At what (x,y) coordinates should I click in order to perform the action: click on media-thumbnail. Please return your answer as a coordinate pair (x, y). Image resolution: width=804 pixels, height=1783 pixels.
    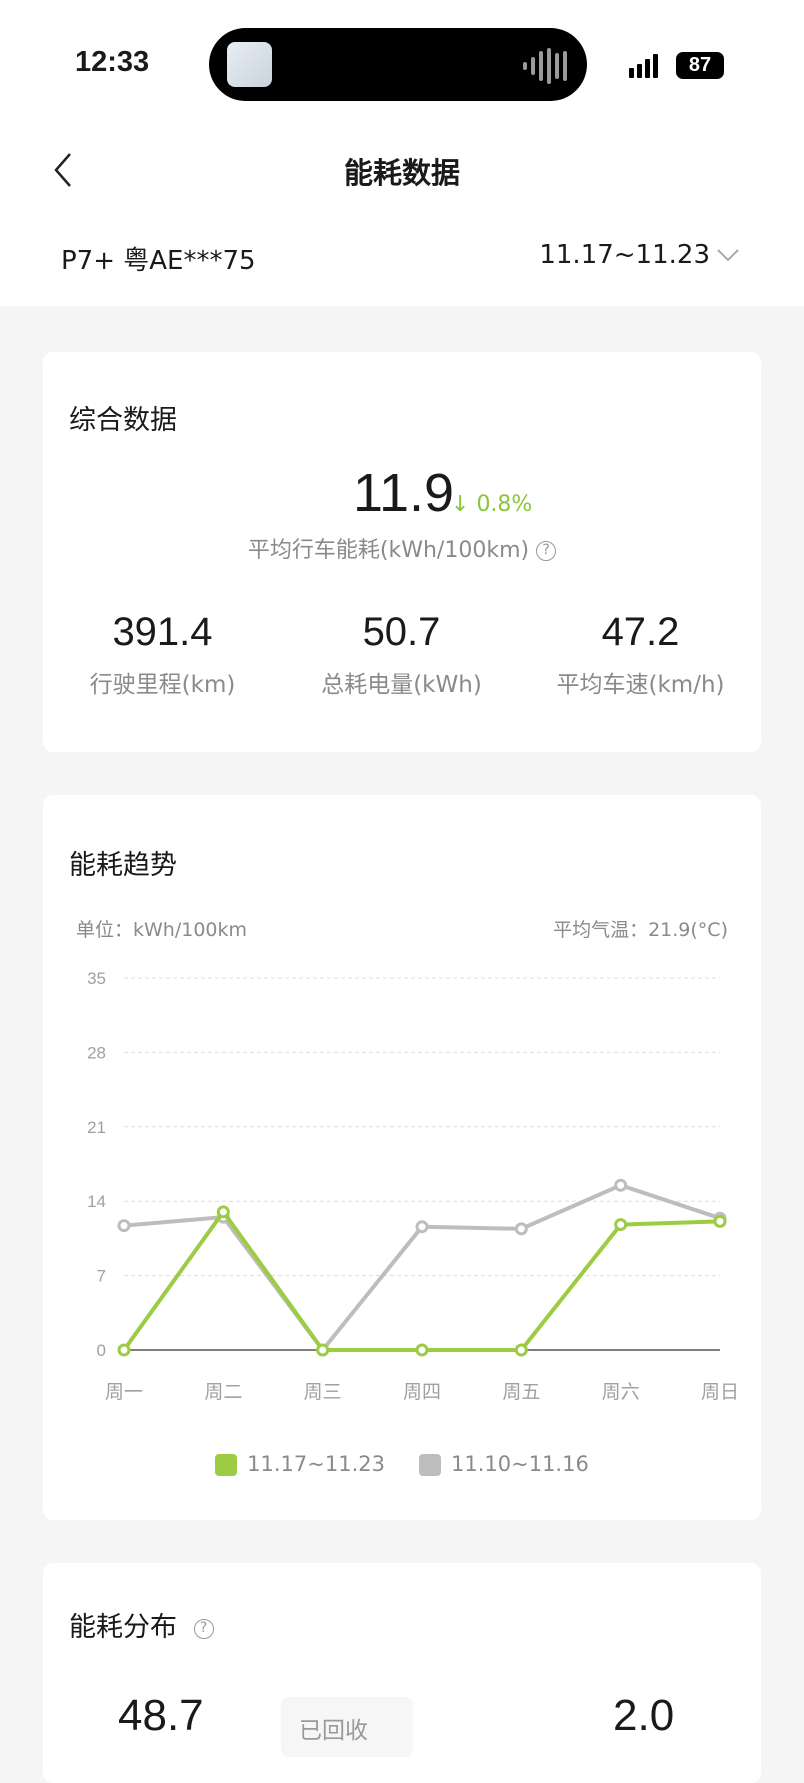
    Looking at the image, I should click on (249, 64).